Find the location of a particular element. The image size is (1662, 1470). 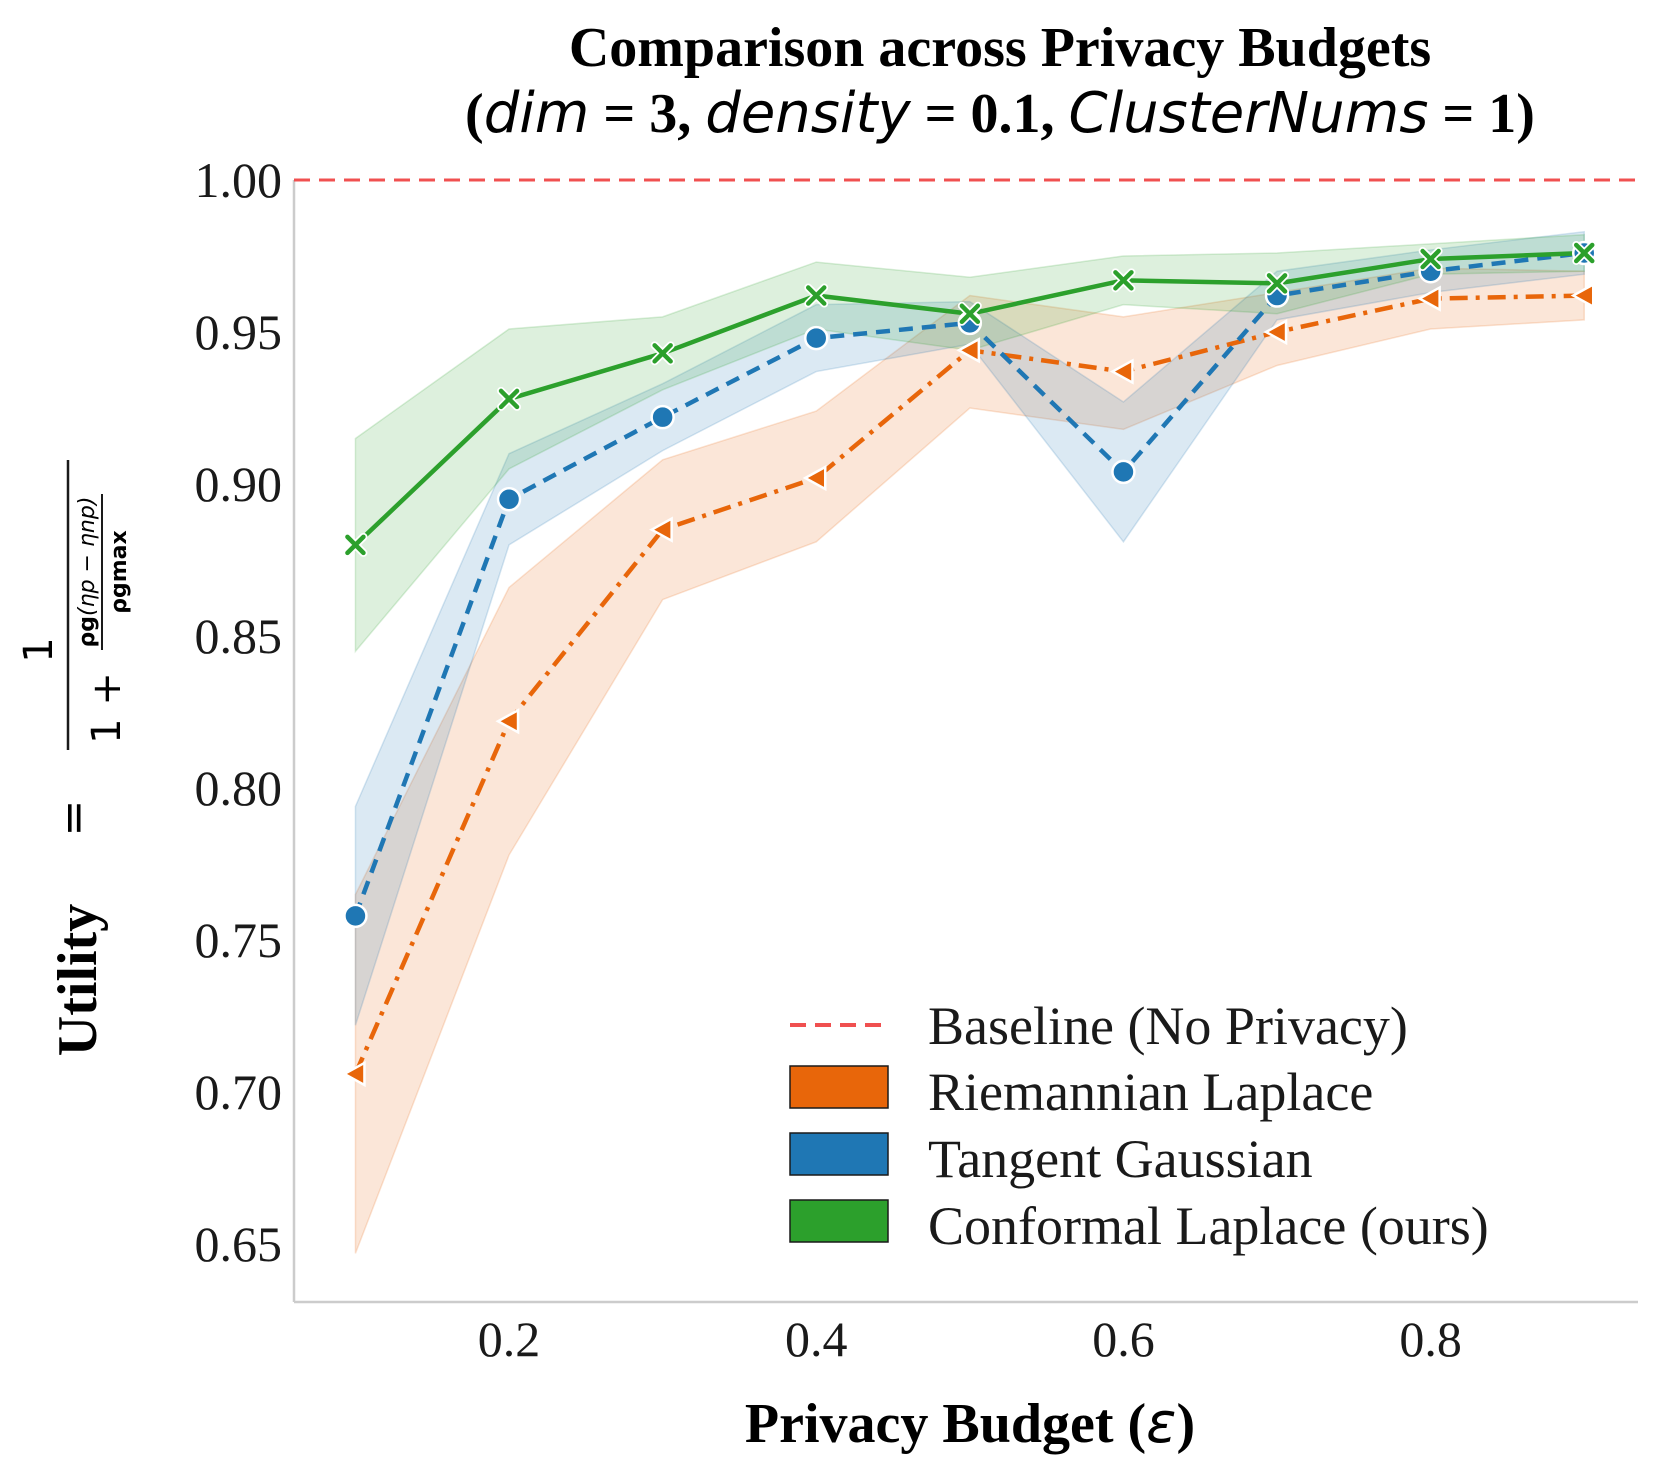

x-tick-label: 0.2 is located at coordinates (509, 1339).